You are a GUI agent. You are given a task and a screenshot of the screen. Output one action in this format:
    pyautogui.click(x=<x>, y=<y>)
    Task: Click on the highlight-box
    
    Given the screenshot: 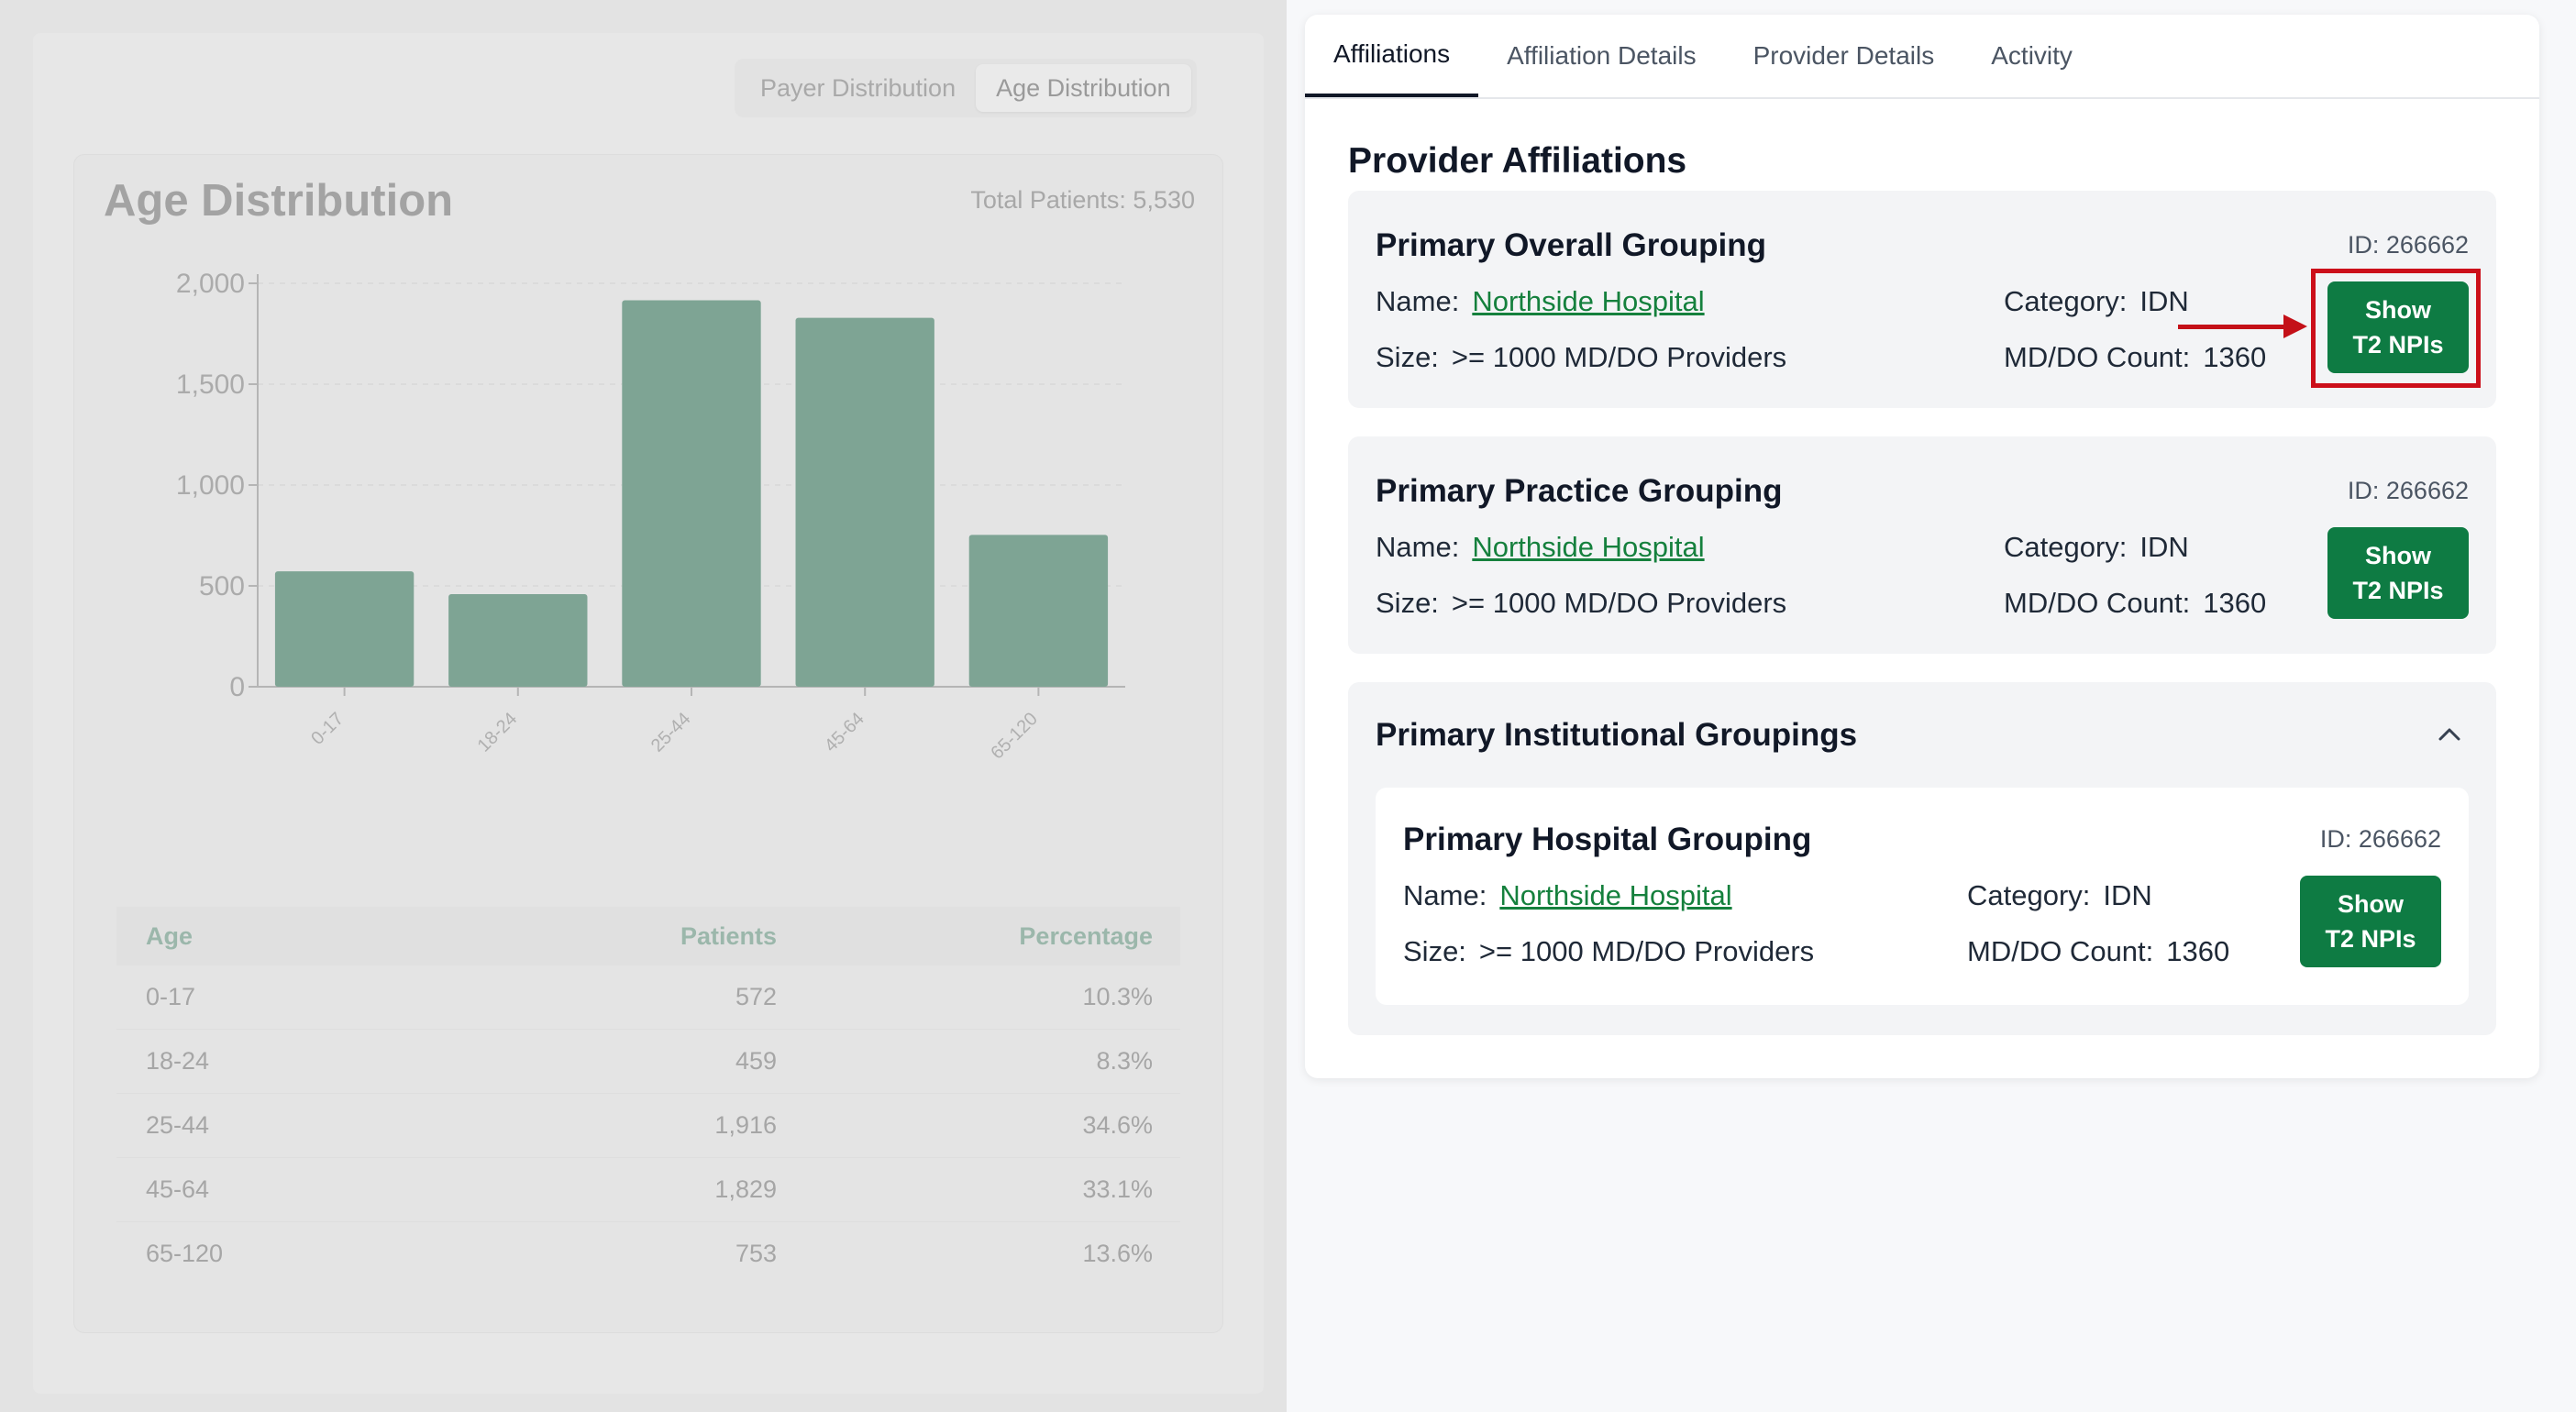 What is the action you would take?
    pyautogui.click(x=2396, y=328)
    